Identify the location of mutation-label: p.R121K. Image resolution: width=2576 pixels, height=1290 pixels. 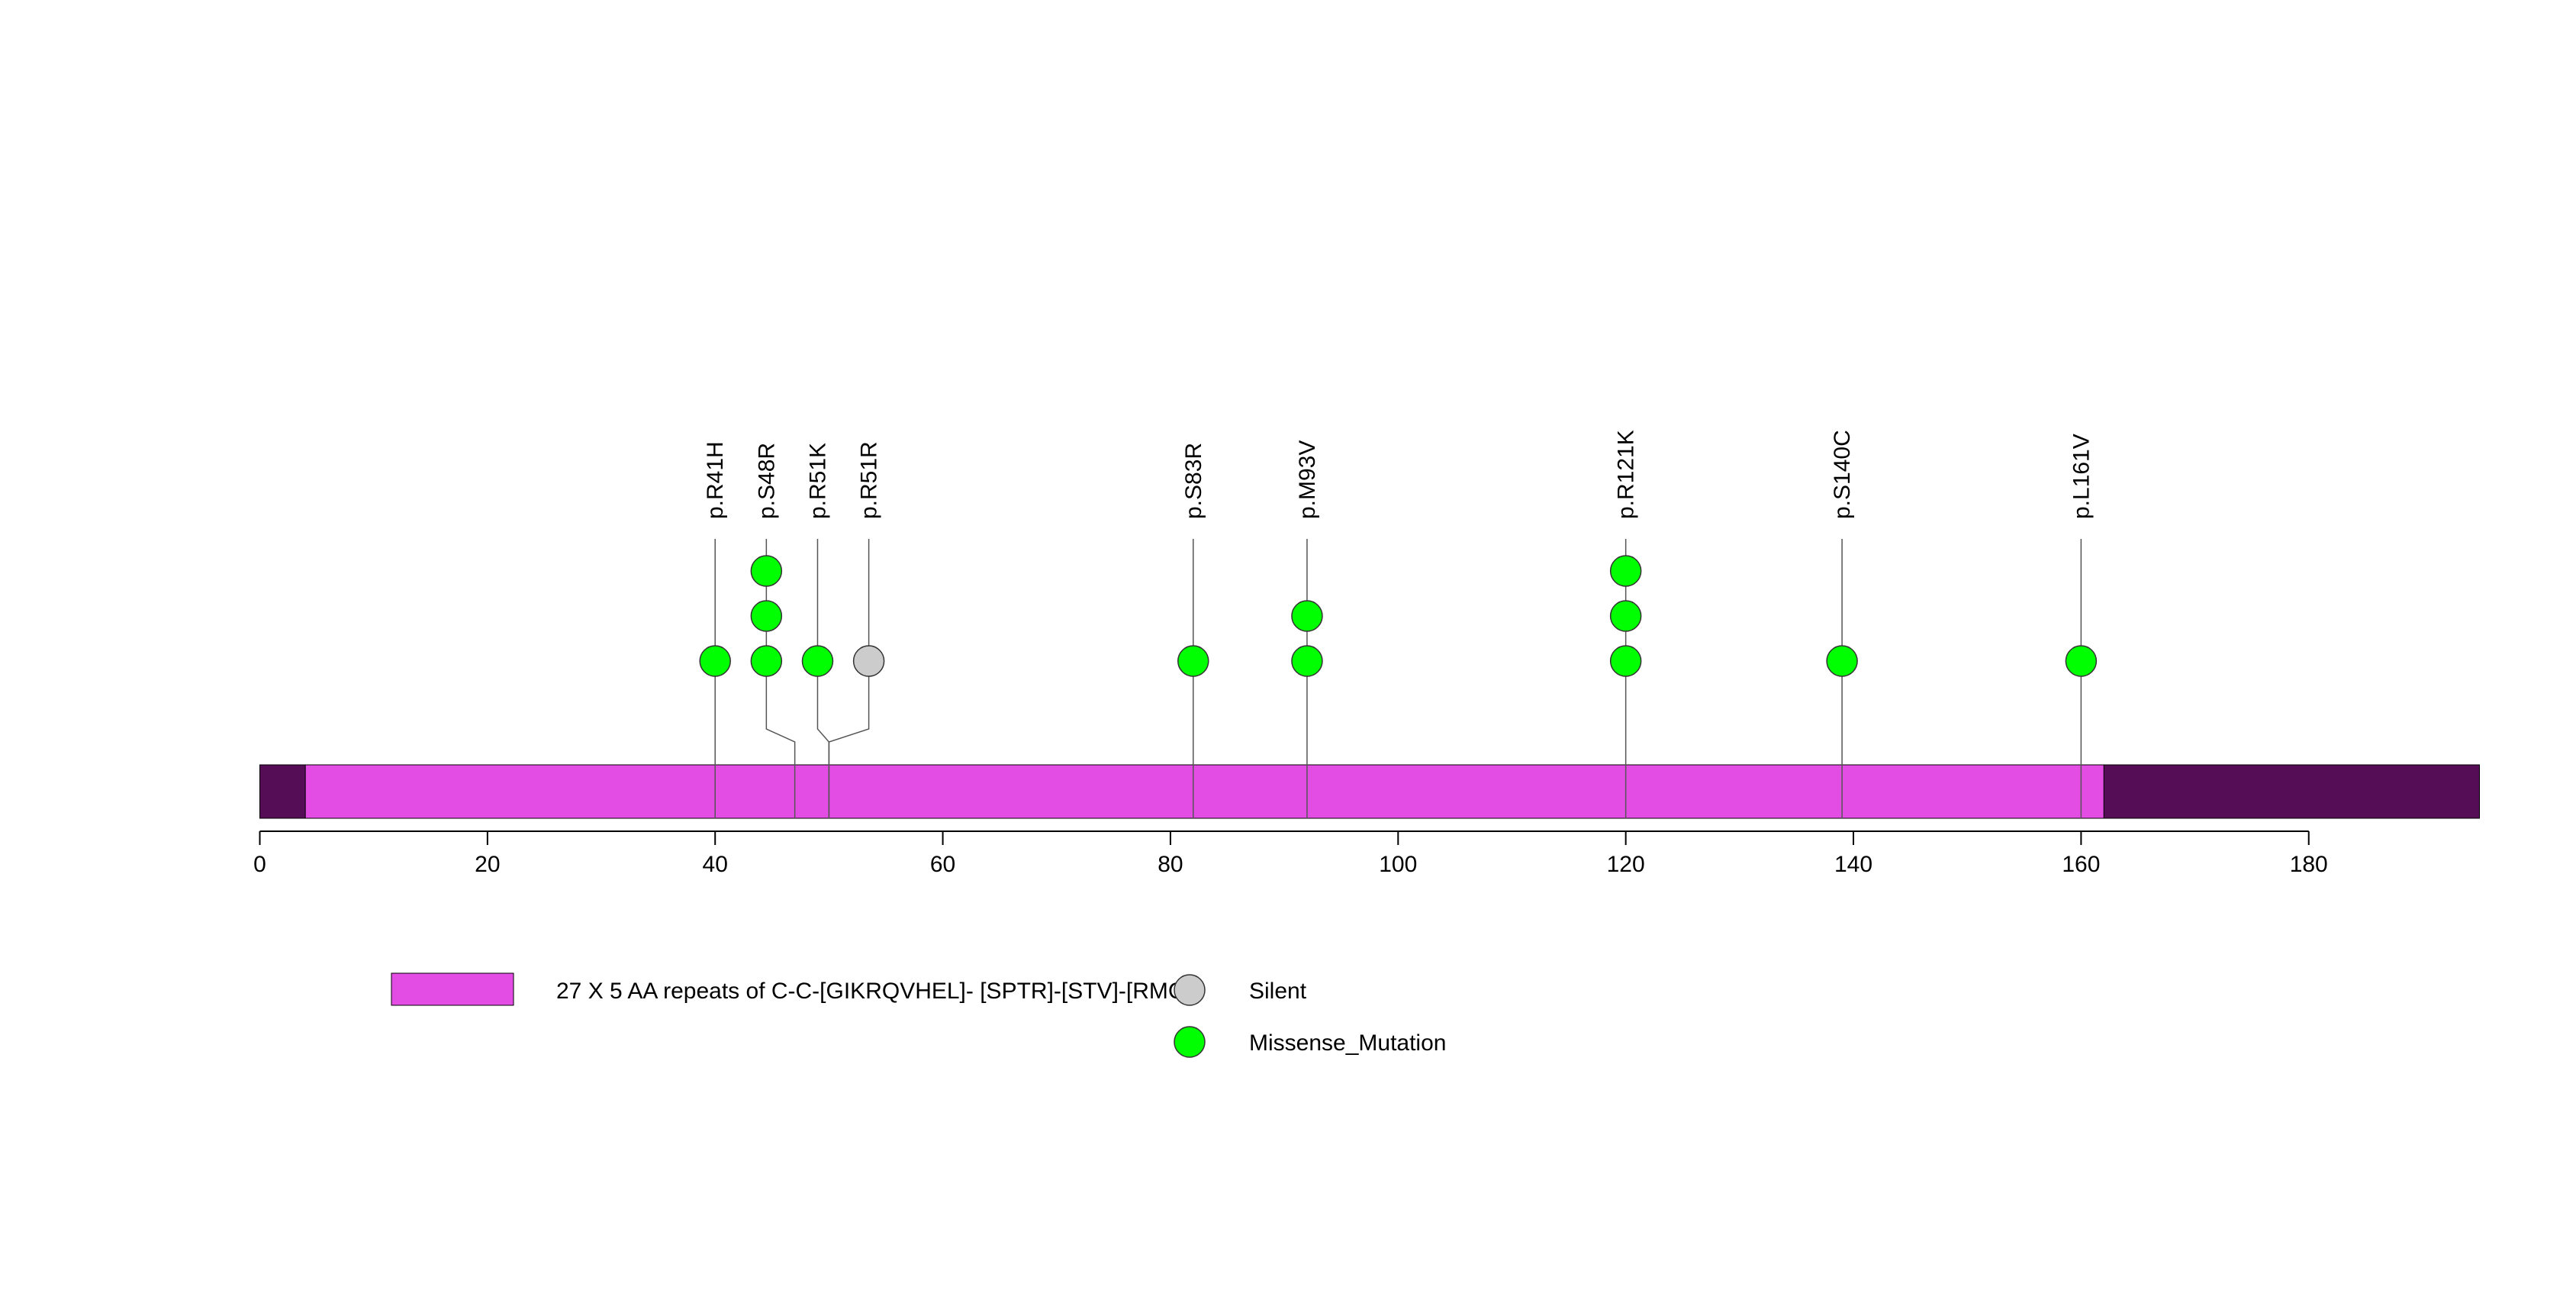
(1626, 475).